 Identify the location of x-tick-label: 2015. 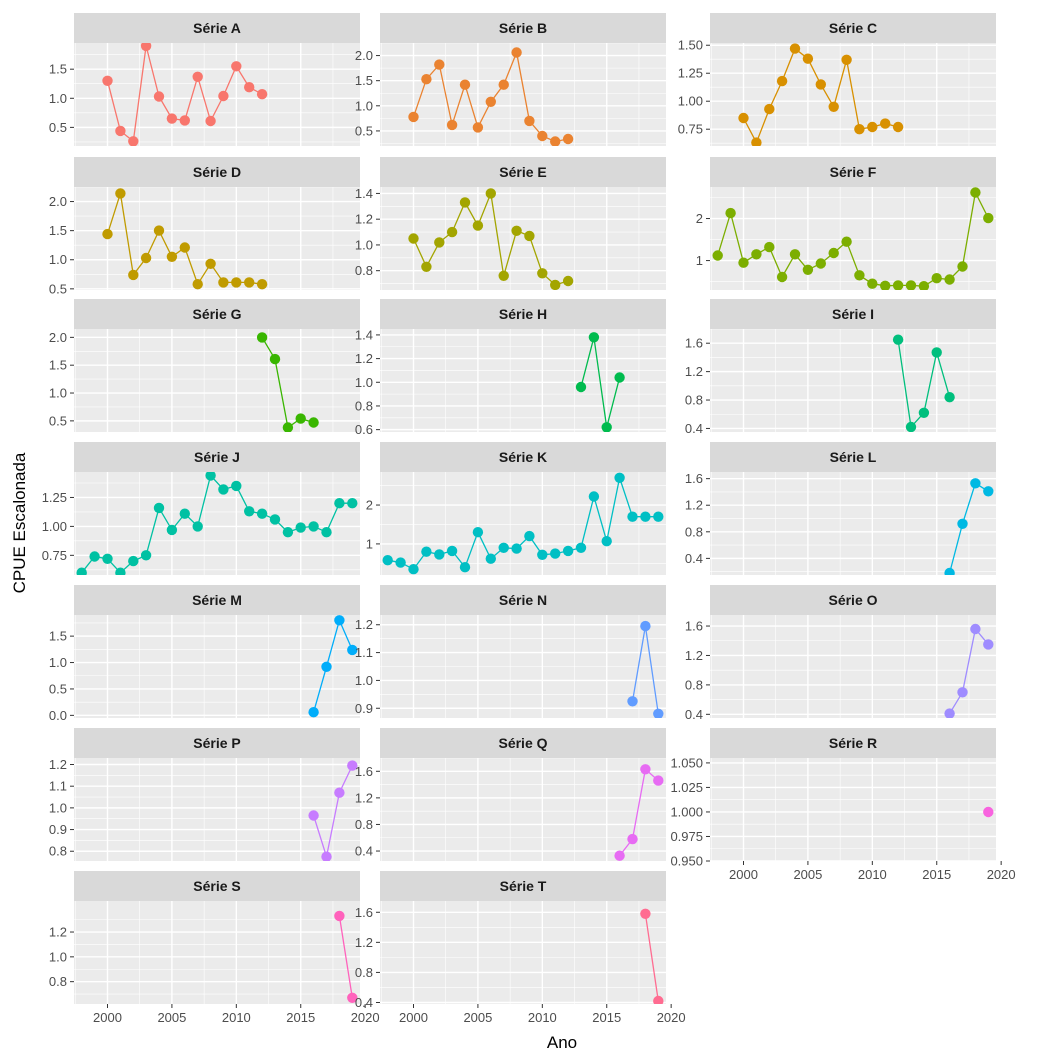
(606, 1017).